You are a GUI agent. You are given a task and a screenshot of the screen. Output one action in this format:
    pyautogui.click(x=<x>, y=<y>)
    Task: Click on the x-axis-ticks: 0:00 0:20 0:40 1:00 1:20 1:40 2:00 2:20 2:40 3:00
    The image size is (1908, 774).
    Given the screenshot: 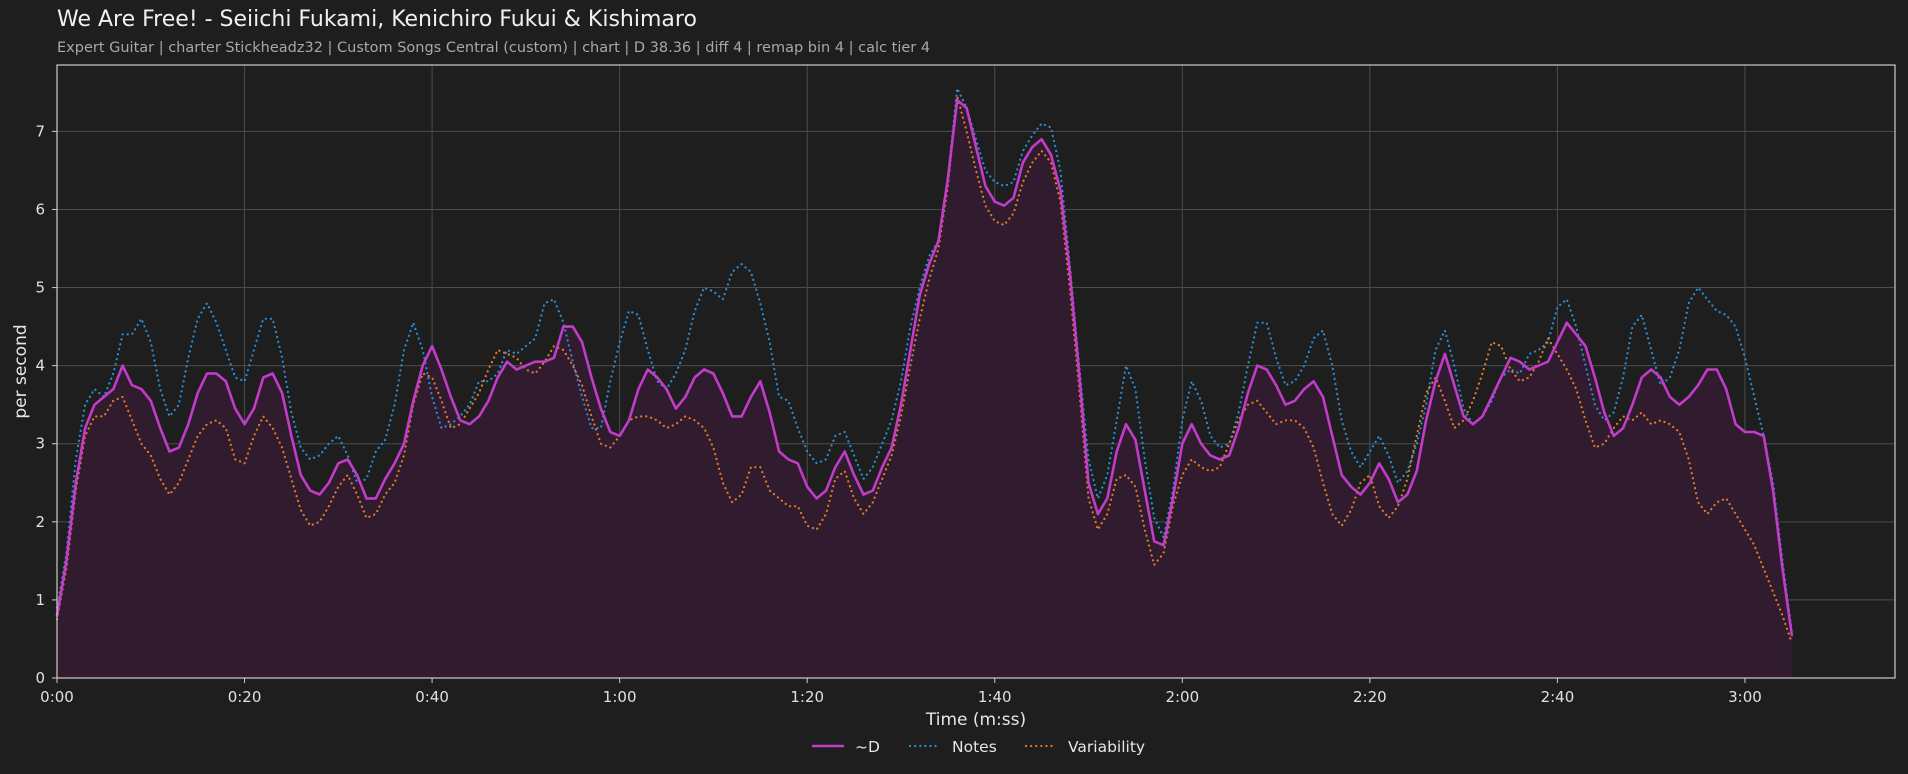 What is the action you would take?
    pyautogui.click(x=901, y=692)
    